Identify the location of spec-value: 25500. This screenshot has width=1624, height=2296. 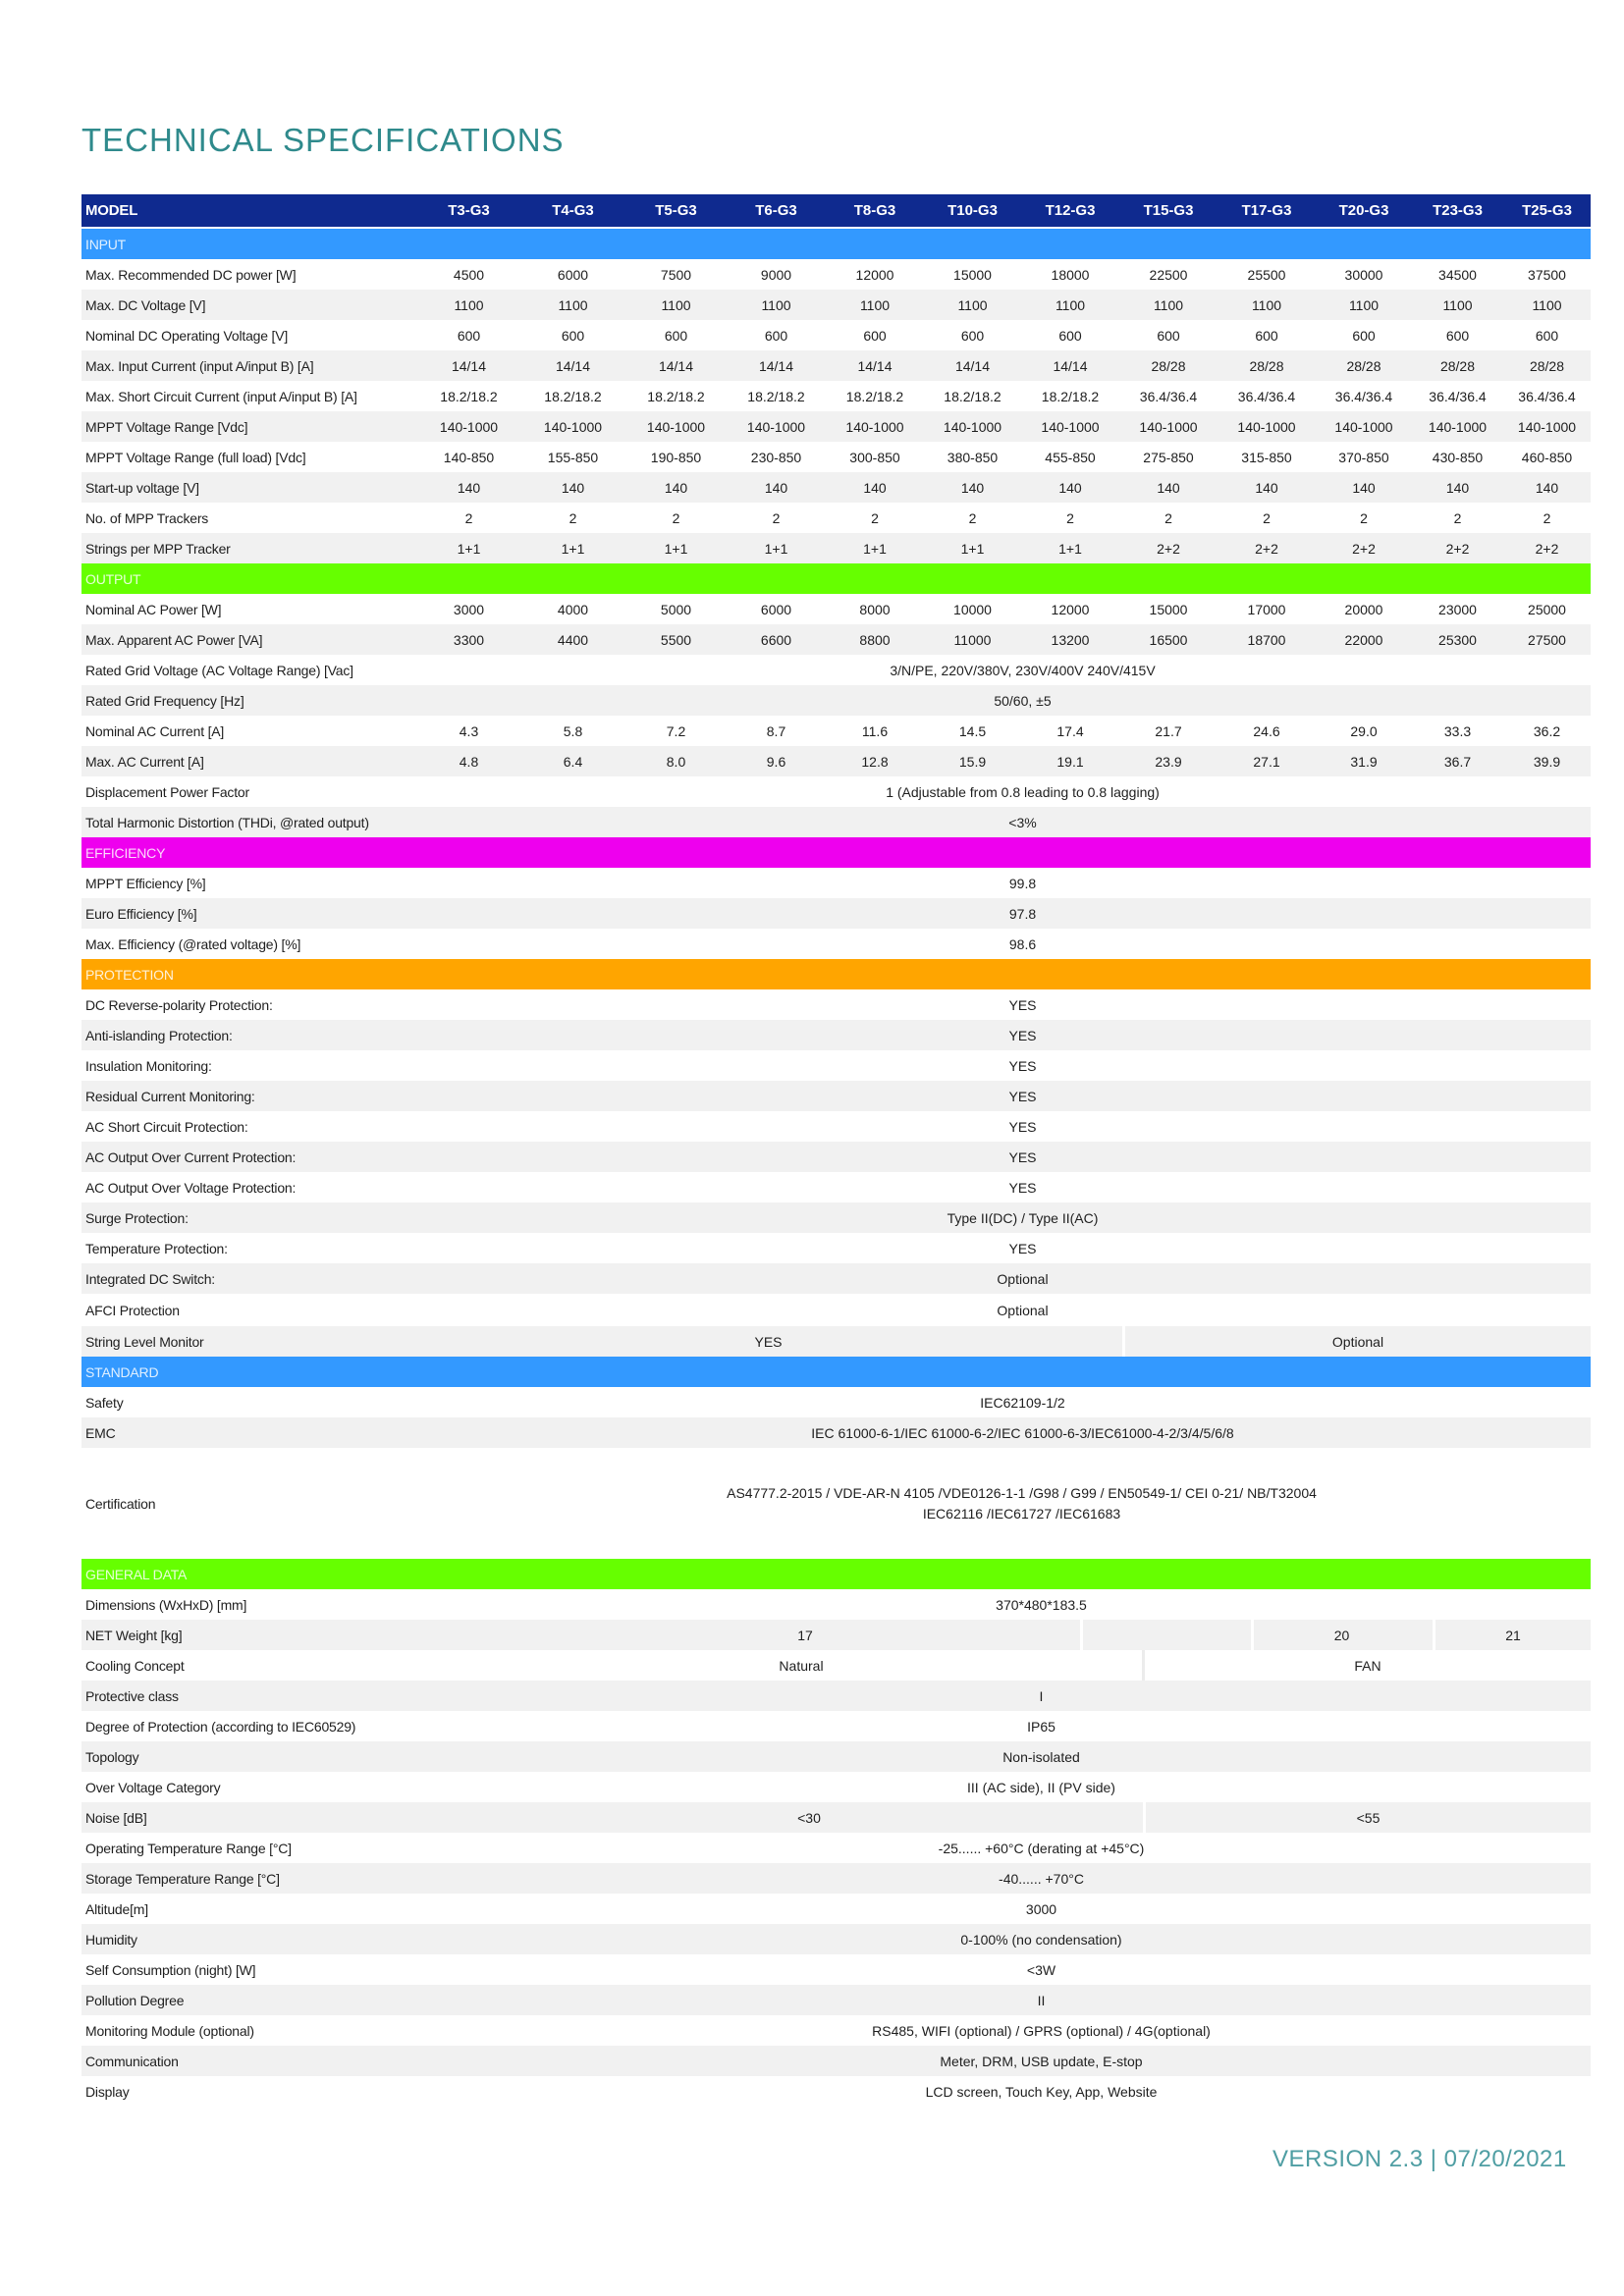
(1266, 274).